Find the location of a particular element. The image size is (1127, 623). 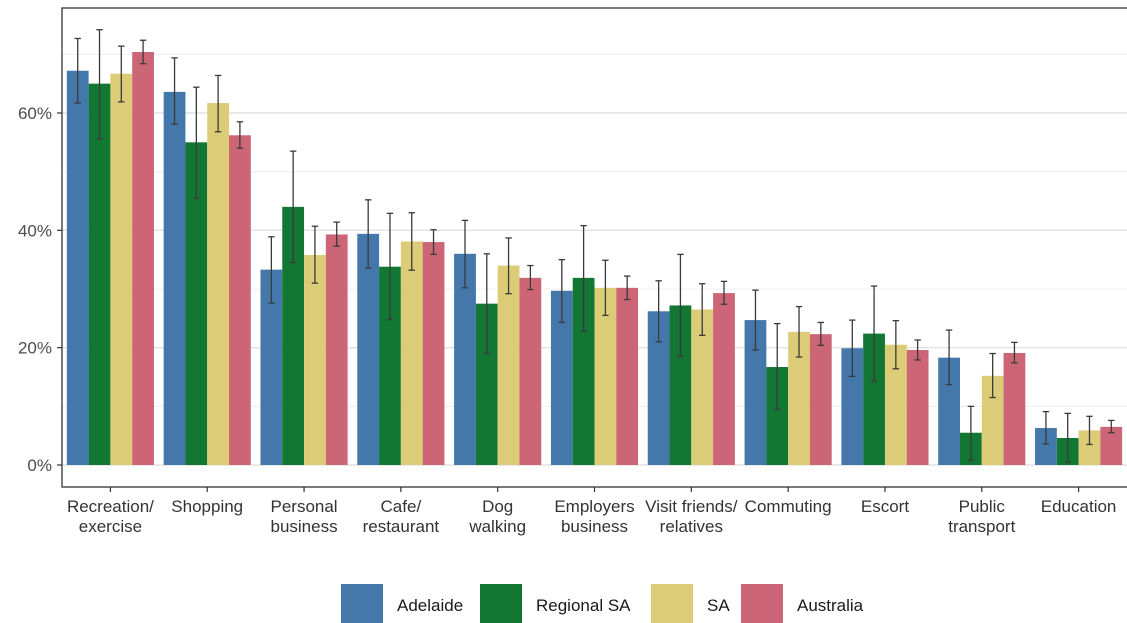

legend-item: SA is located at coordinates (690, 603).